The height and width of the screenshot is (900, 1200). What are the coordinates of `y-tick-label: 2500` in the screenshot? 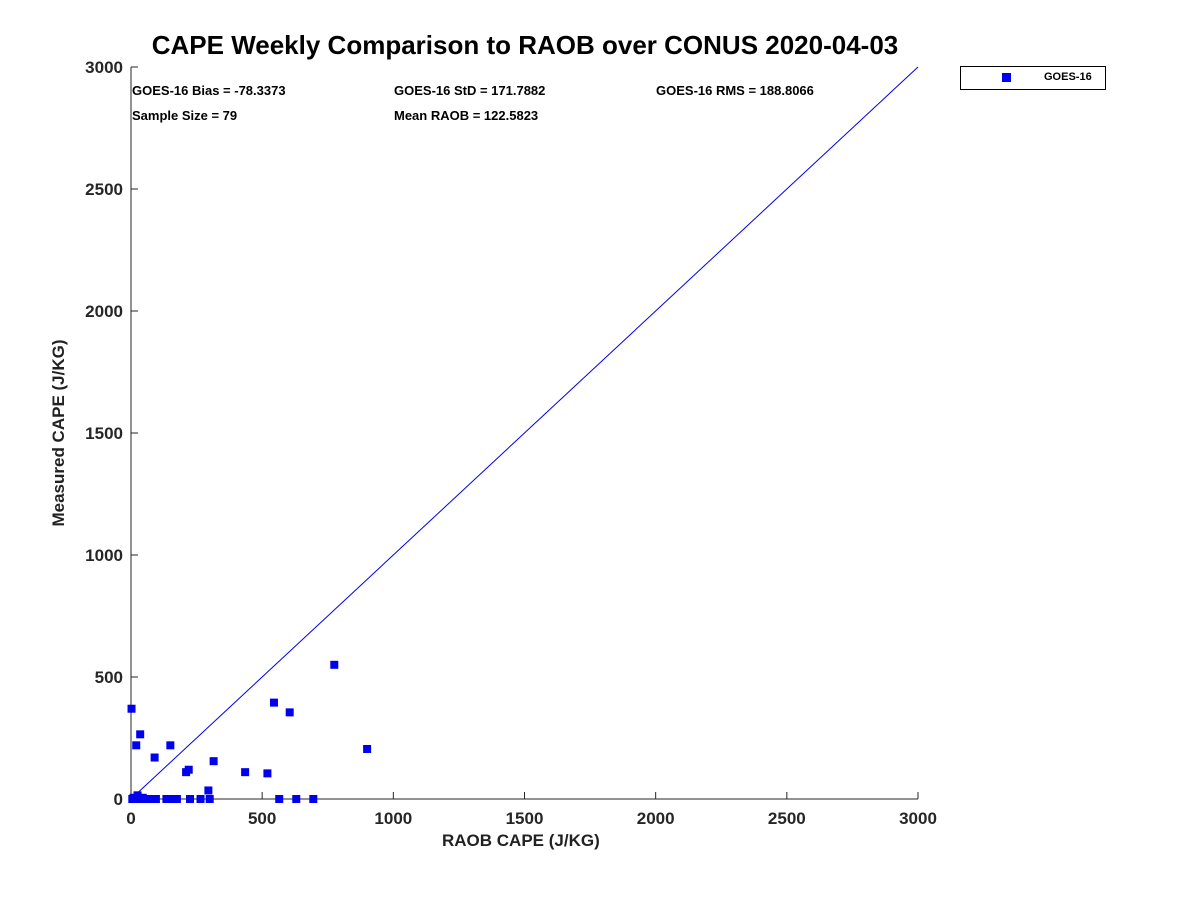 It's located at (104, 189).